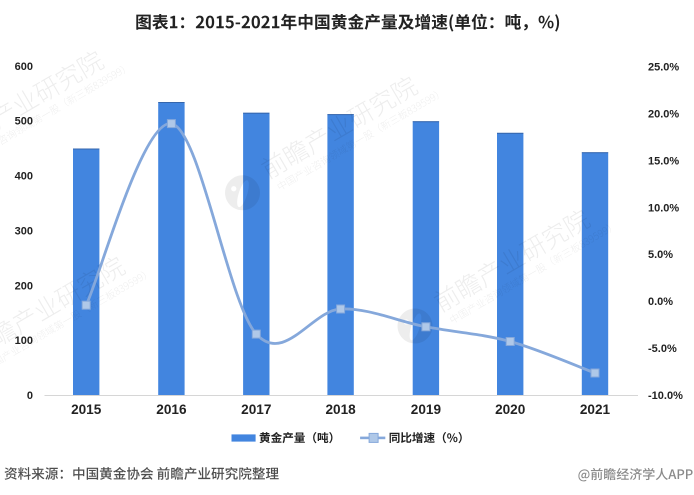 This screenshot has height=495, width=694. Describe the element at coordinates (24, 231) in the screenshot. I see `svg-text: 300` at that location.